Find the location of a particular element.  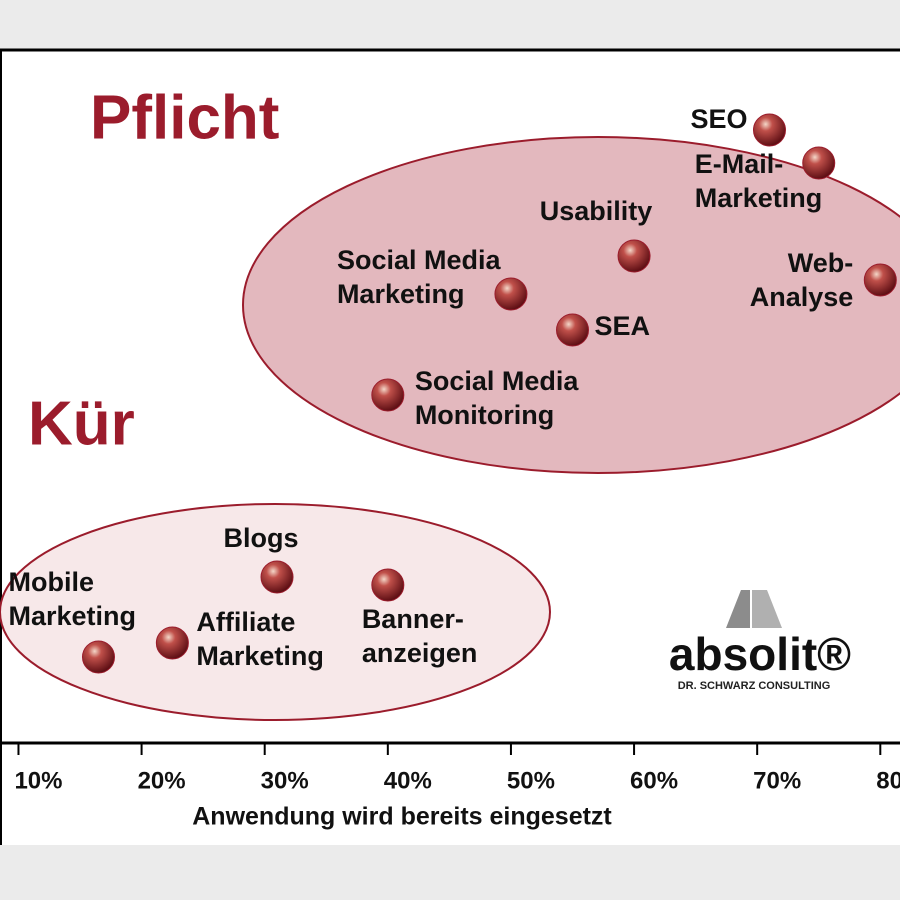

point-label: Banner- is located at coordinates (413, 619).